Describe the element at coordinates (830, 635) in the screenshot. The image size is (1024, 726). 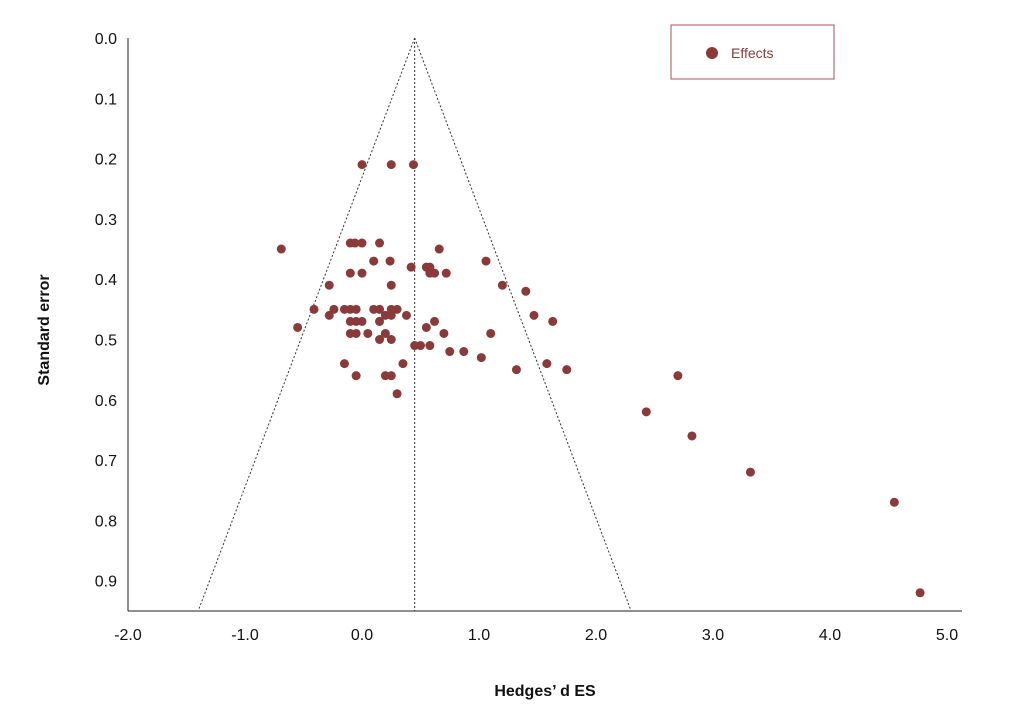
I see `x-tick-label: 4.0` at that location.